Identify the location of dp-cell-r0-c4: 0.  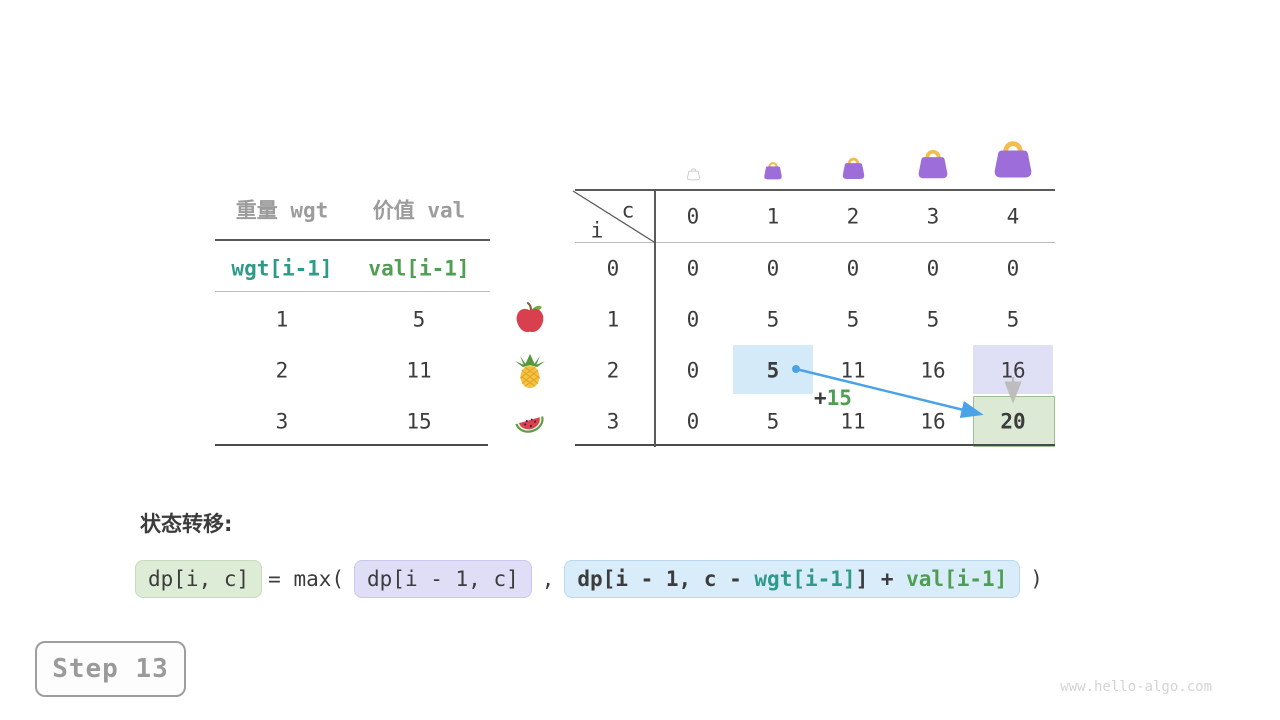
(1013, 268).